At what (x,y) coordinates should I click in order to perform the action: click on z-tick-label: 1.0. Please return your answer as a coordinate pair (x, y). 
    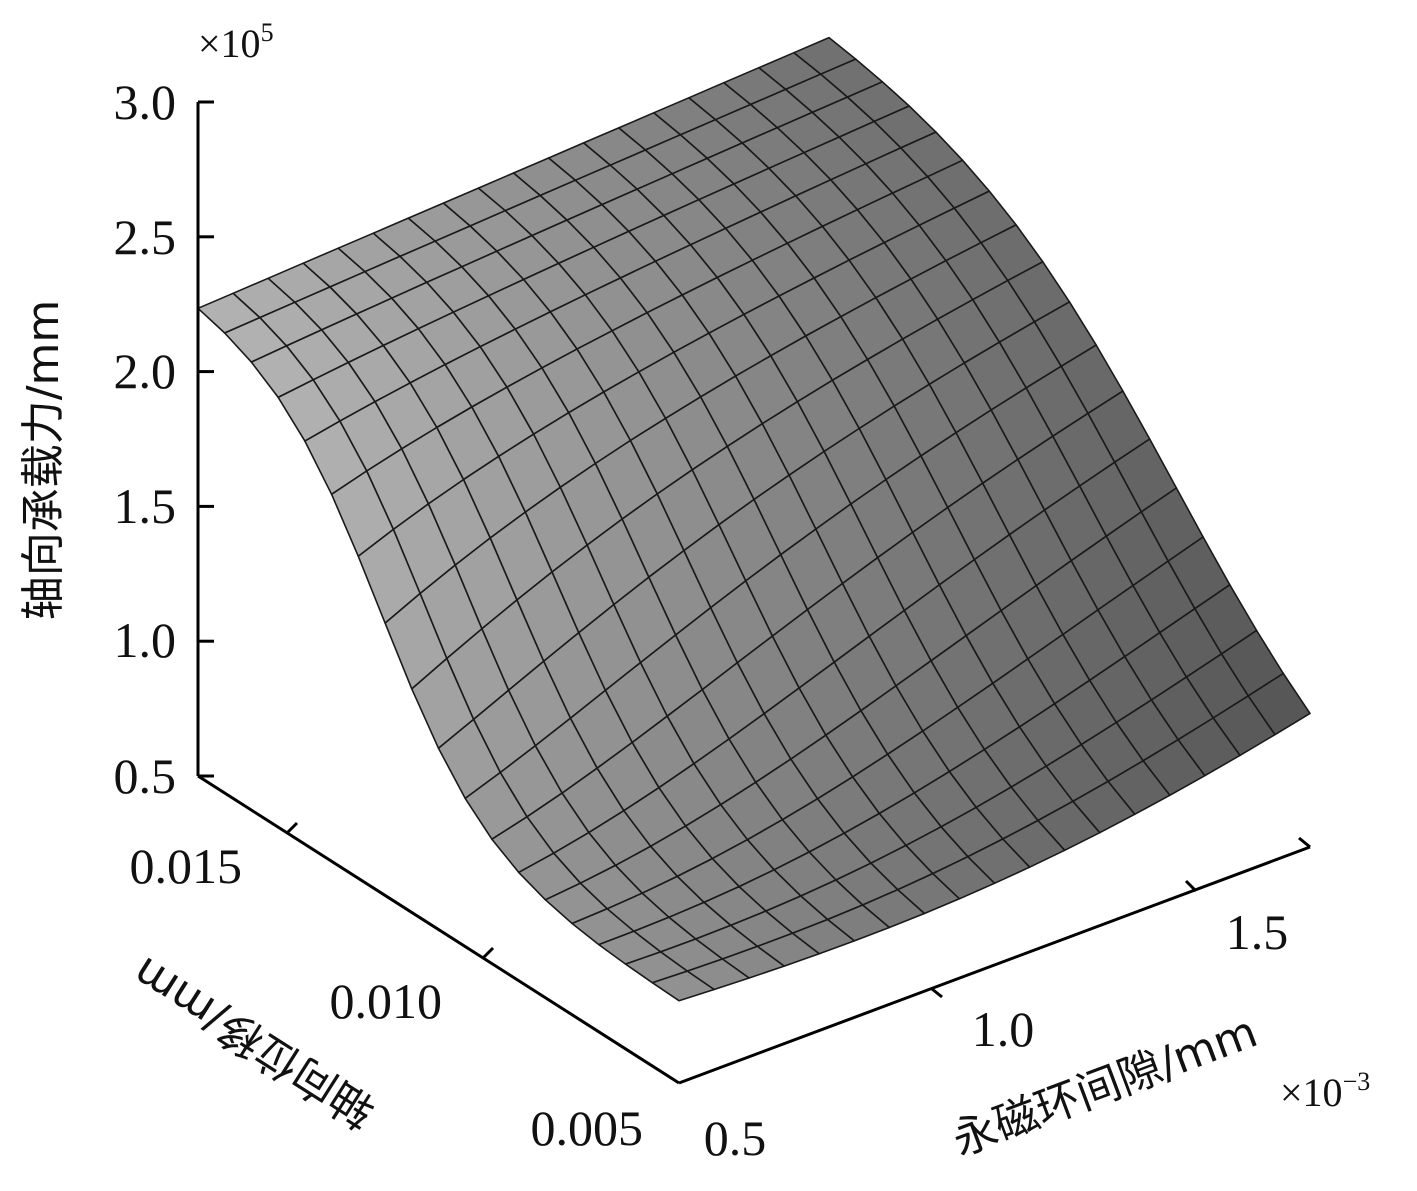
    Looking at the image, I should click on (145, 640).